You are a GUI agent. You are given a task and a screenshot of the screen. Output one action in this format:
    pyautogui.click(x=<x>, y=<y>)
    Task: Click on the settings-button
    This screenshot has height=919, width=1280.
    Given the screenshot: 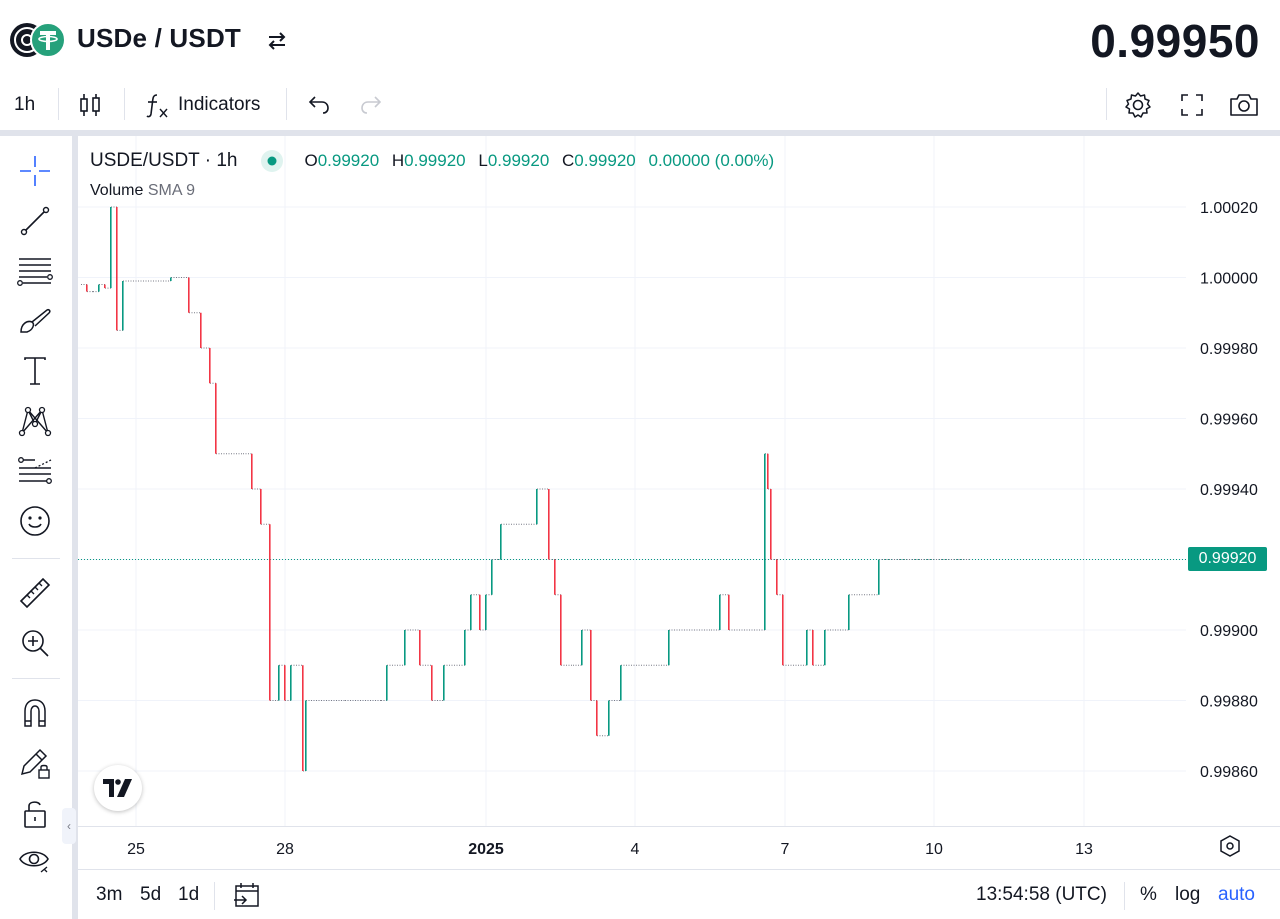 What is the action you would take?
    pyautogui.click(x=1138, y=105)
    